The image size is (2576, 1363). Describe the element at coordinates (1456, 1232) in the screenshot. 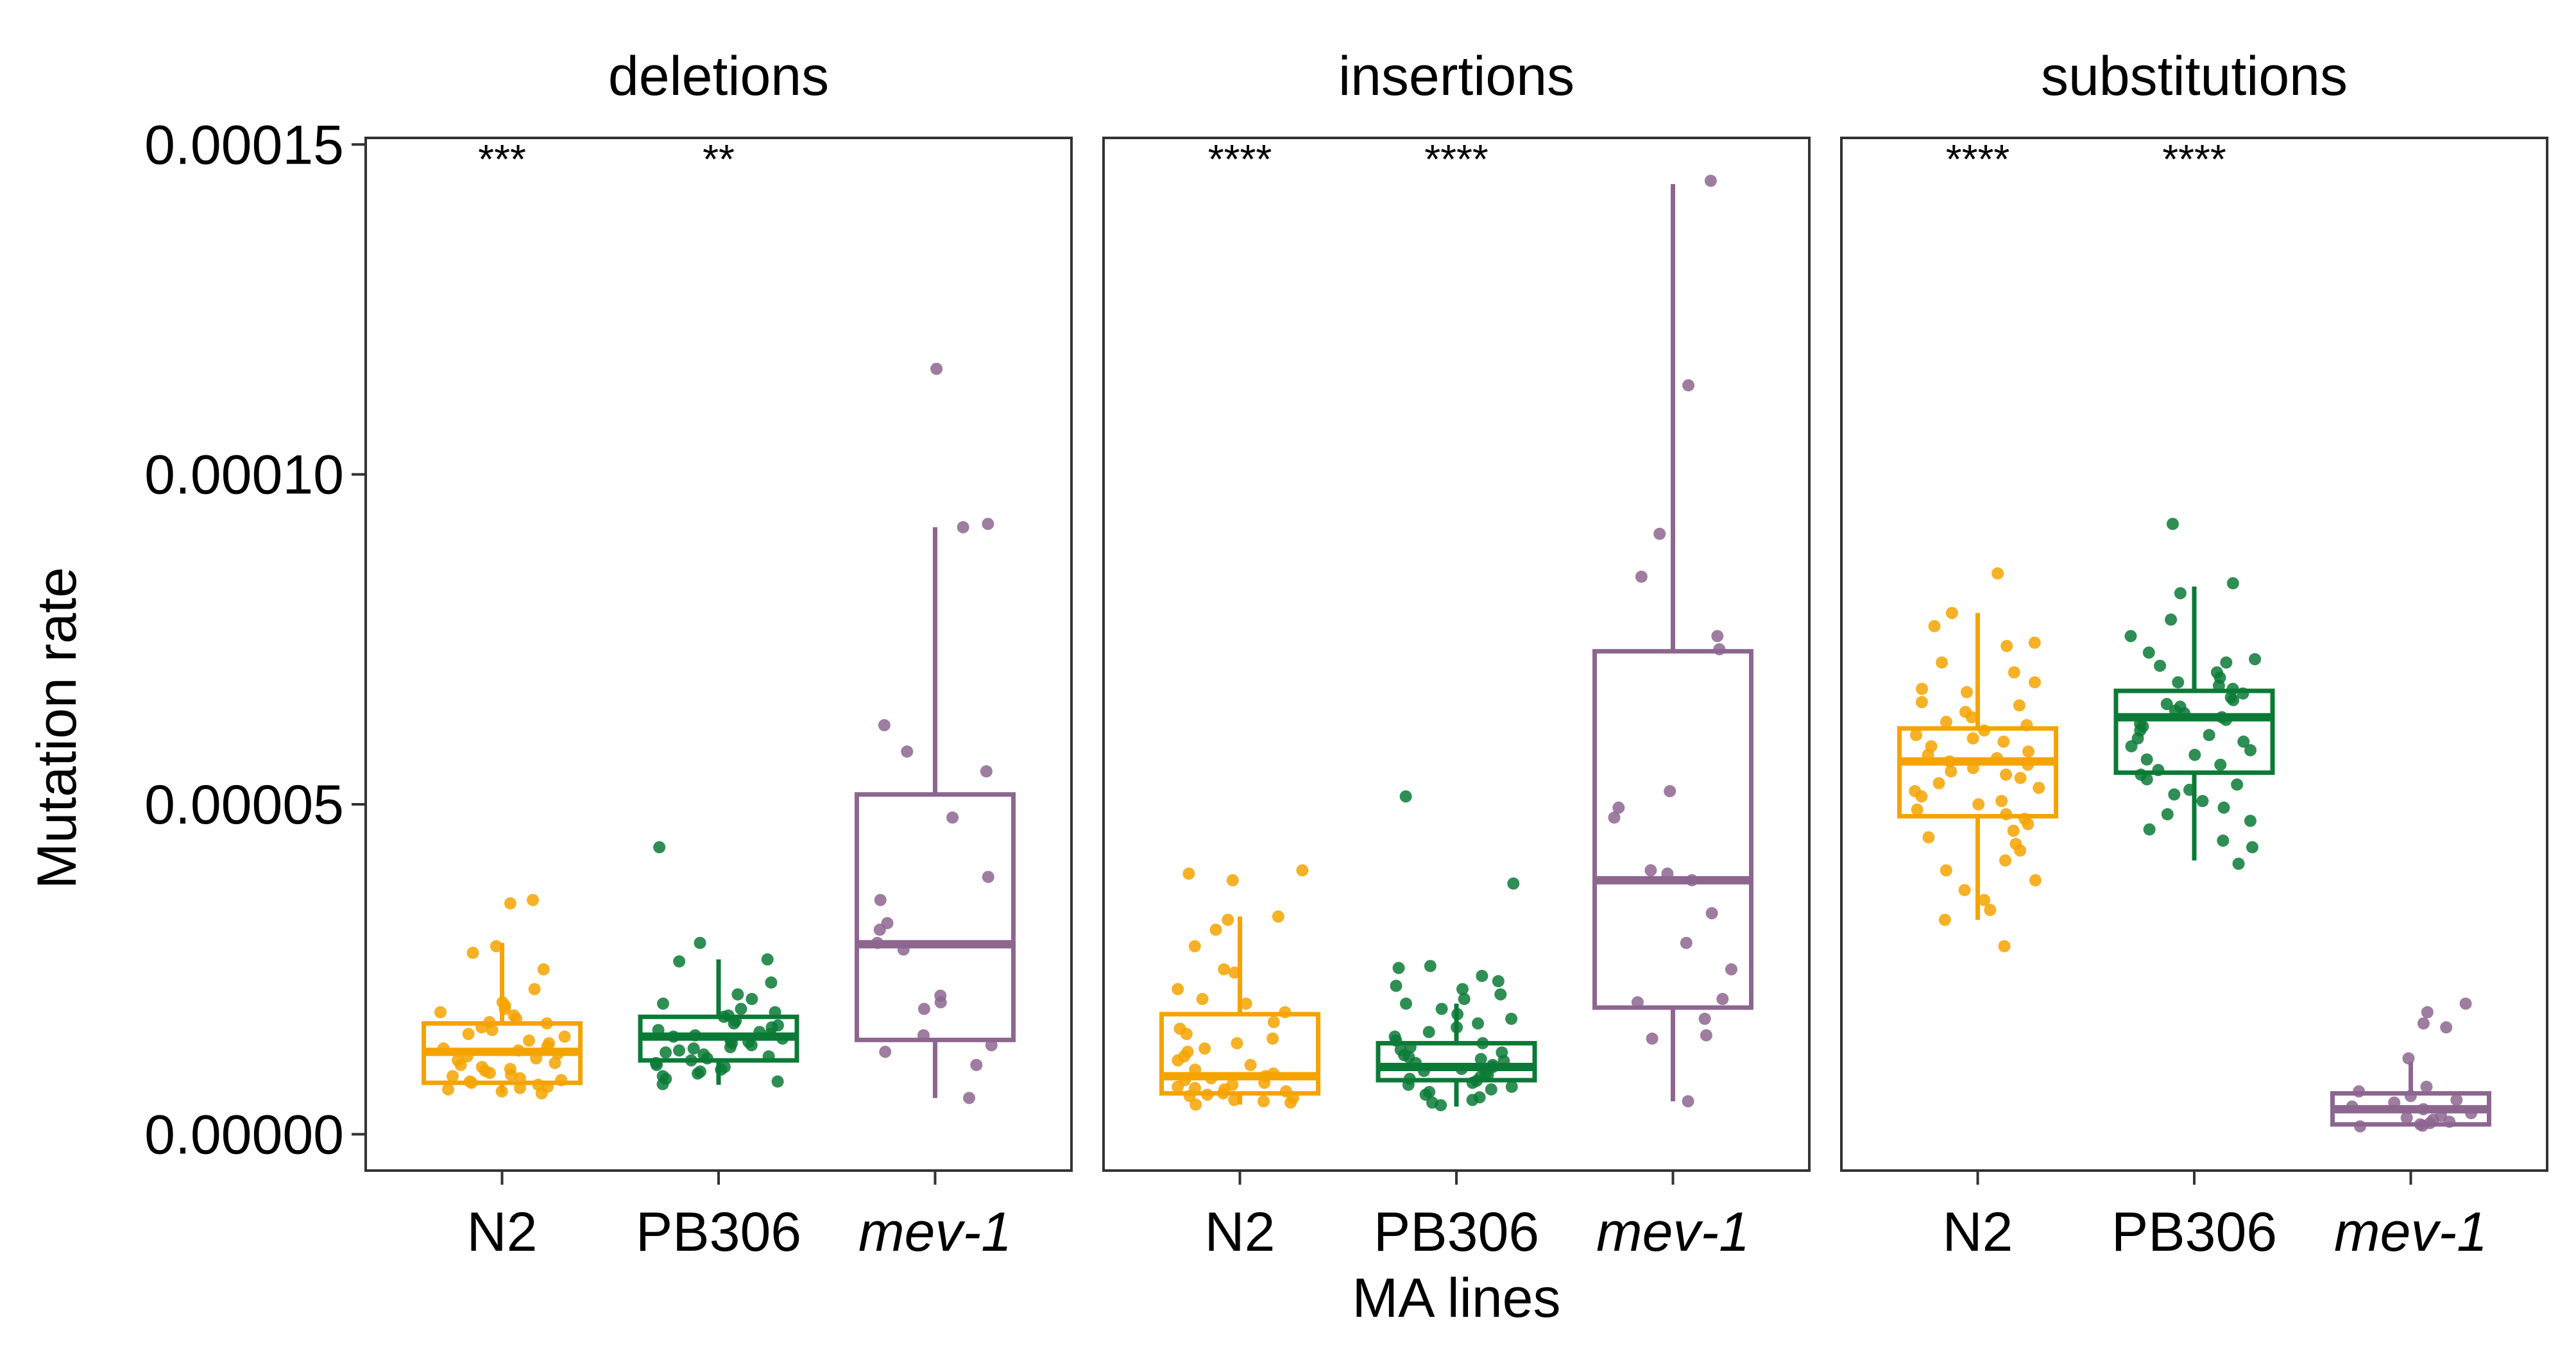

I see `x-tick-label: PB306` at that location.